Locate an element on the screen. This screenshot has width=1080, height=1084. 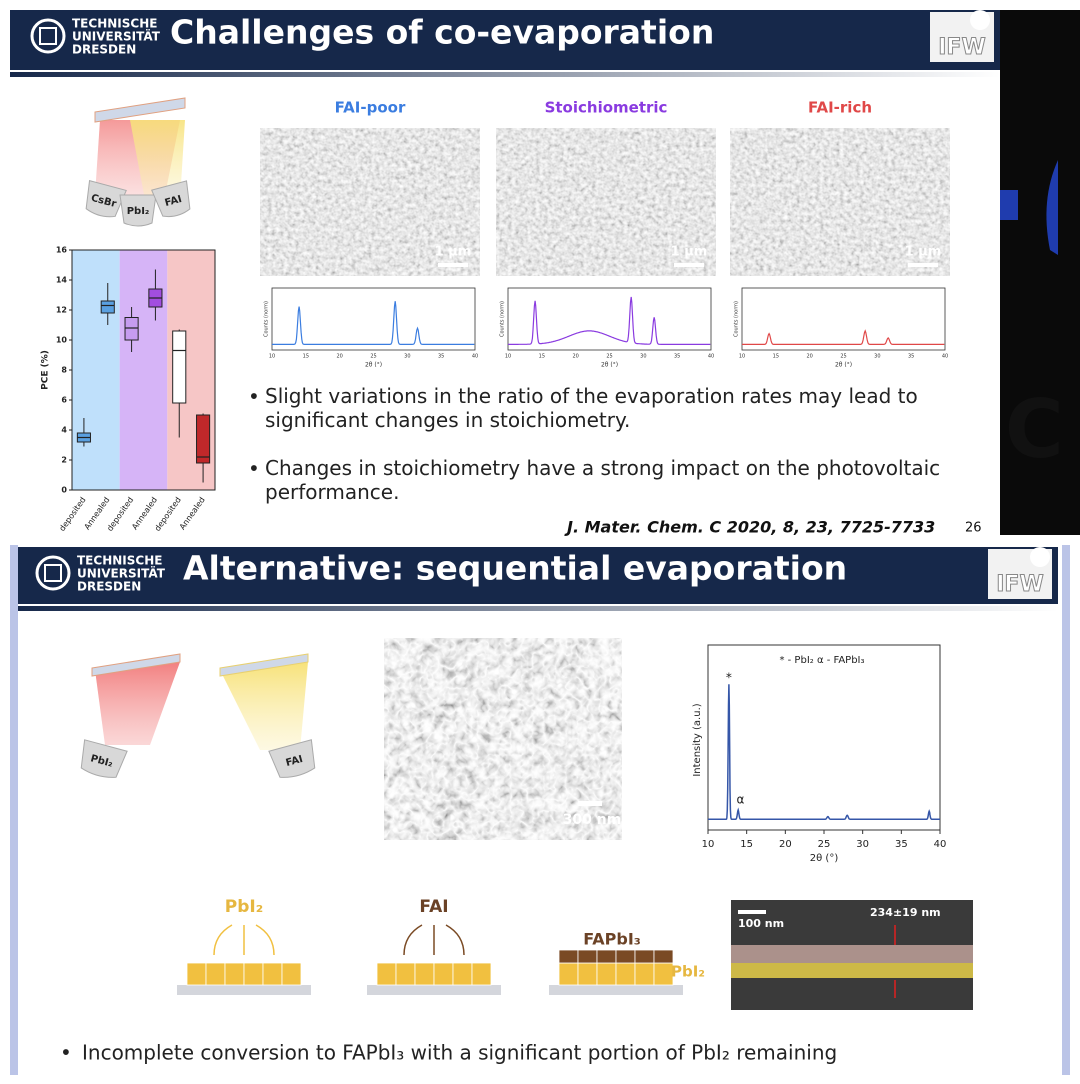
column-title: FAI-poor is located at coordinates (370, 108).